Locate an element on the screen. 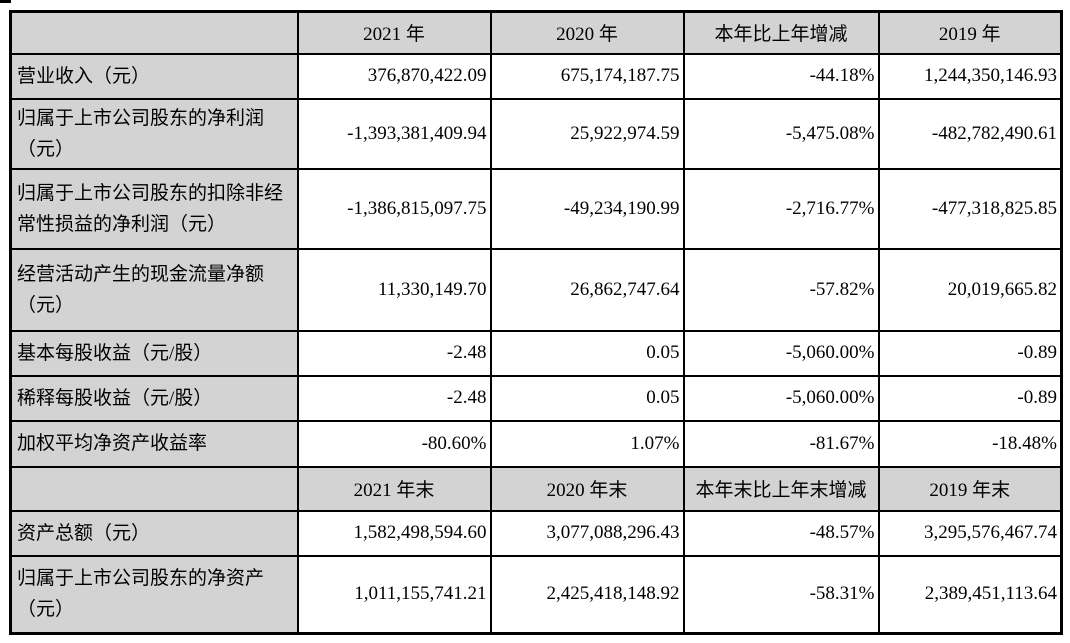  table-row: 基本每股收益（元/股） -2.48 0.05 -5,060.00% -0.89 is located at coordinates (536, 353).